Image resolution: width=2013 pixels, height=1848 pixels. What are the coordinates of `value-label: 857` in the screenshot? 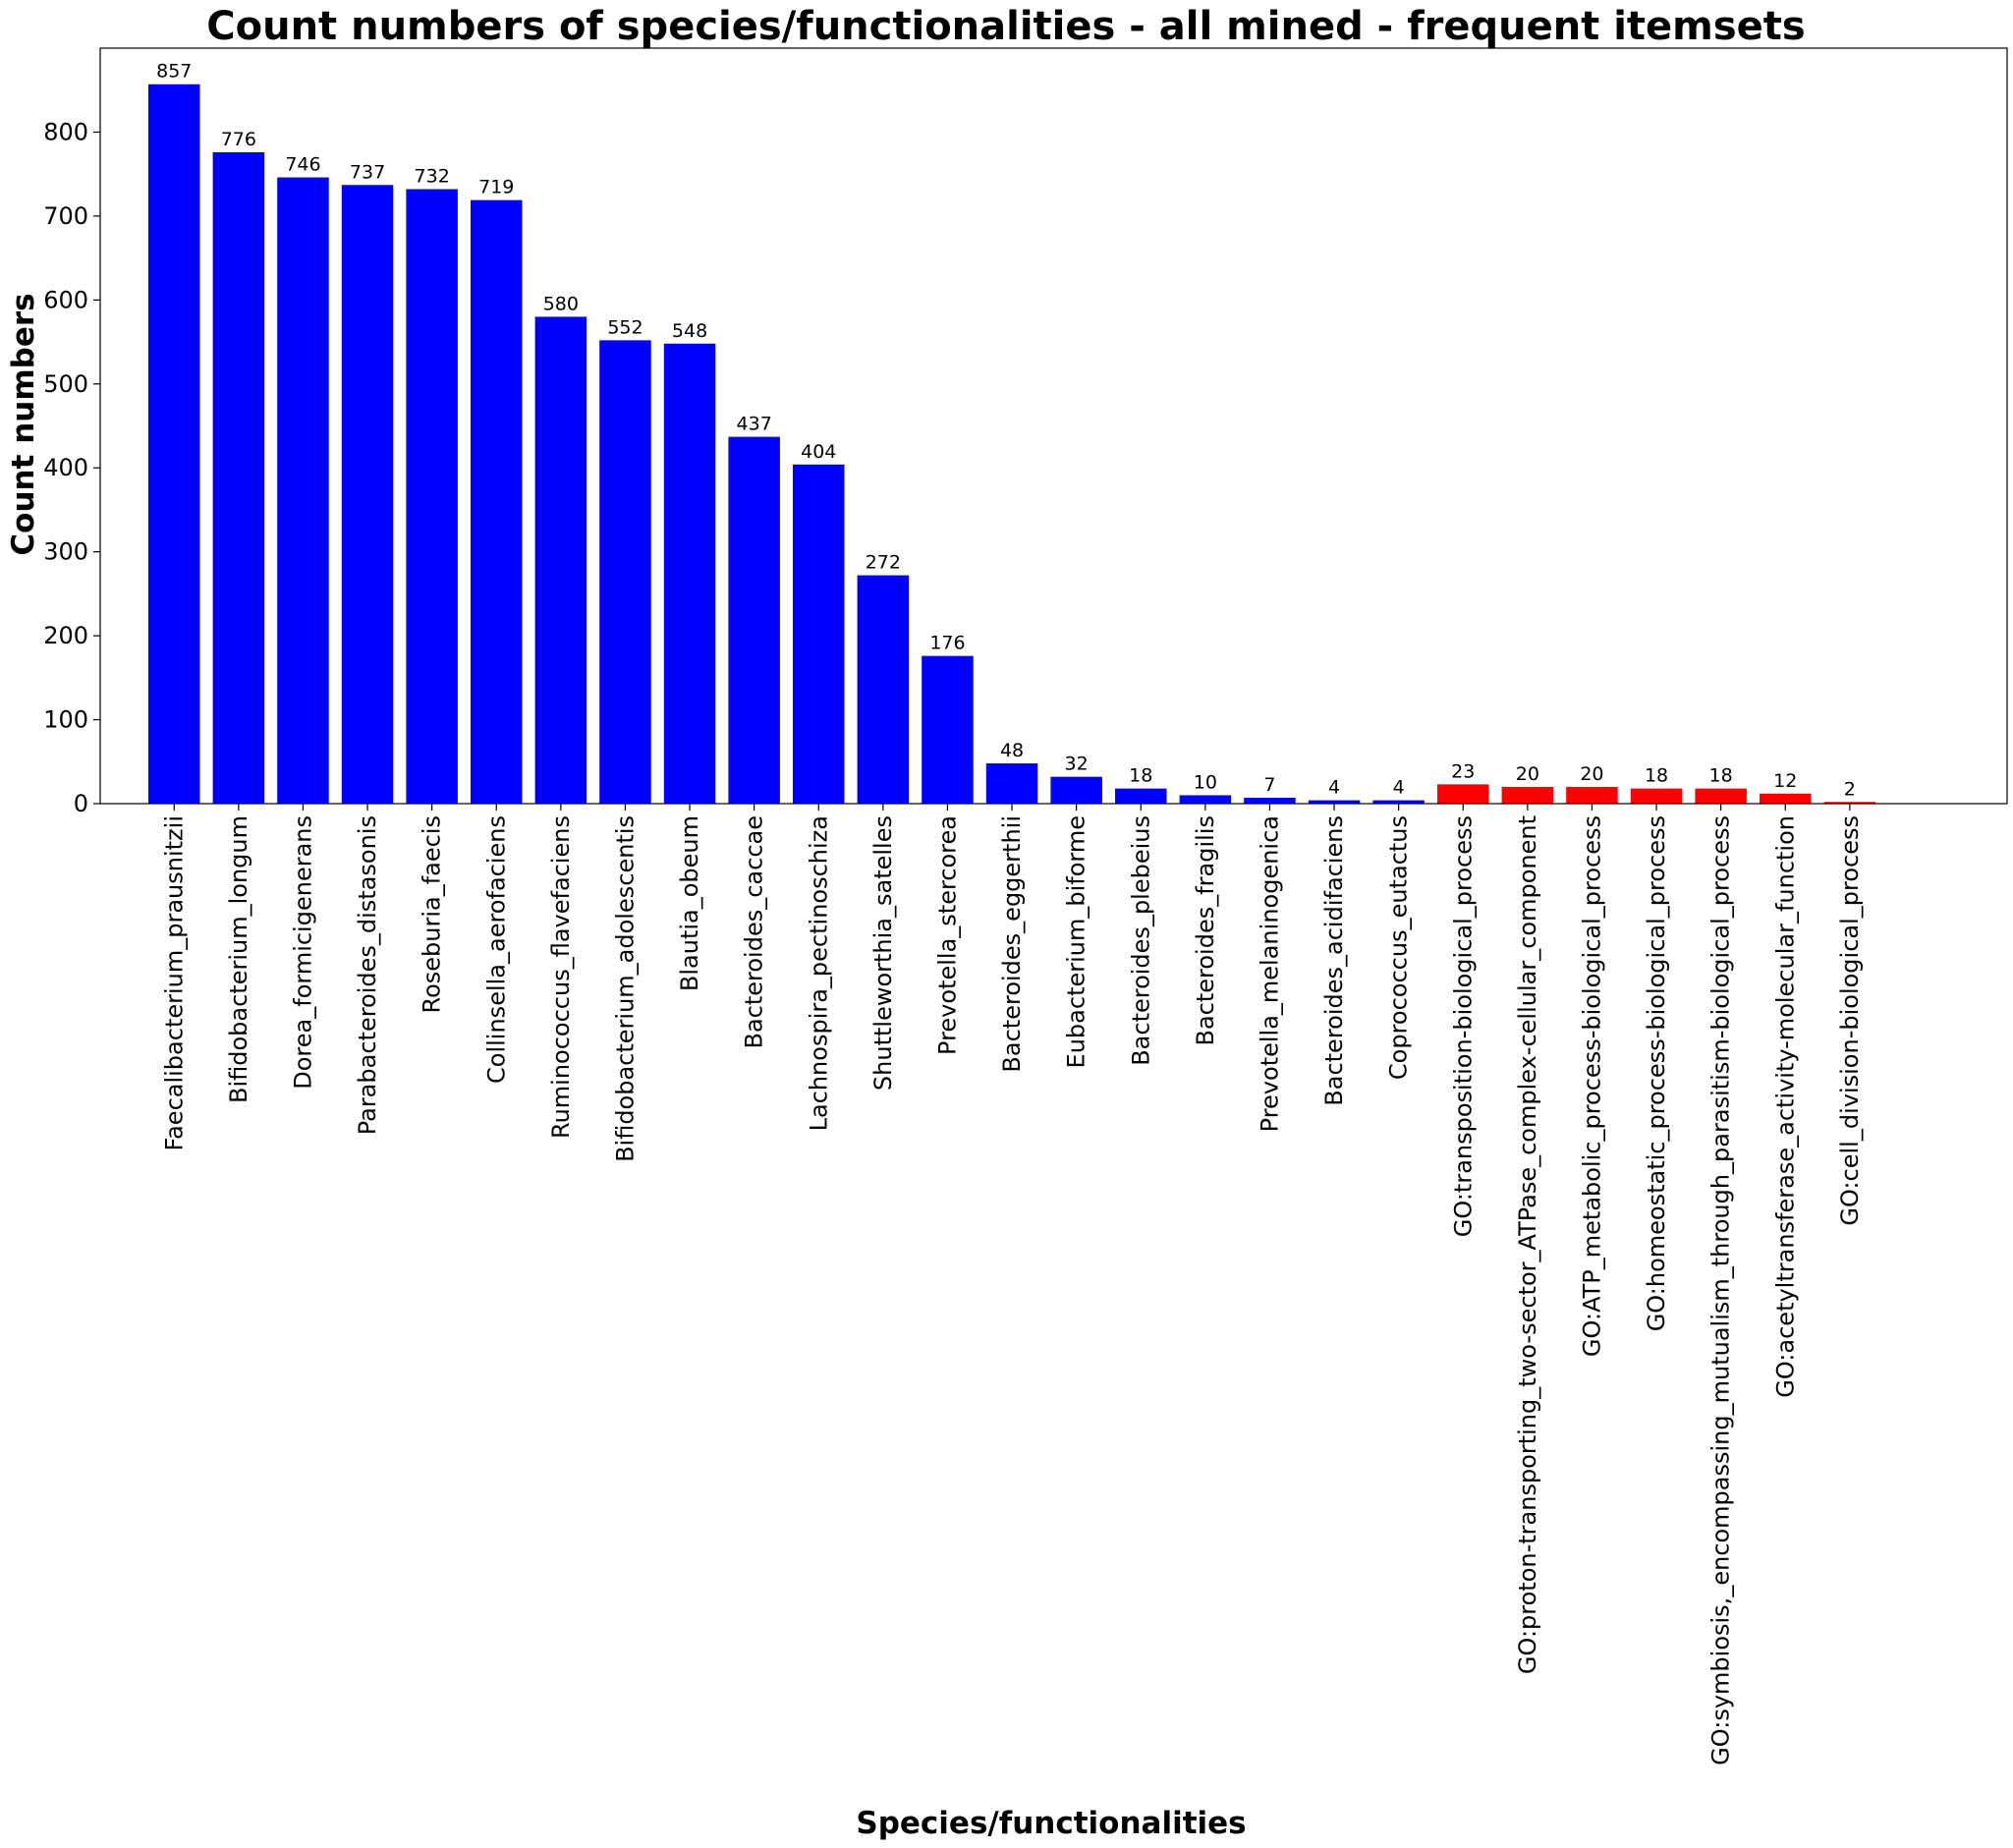 It's located at (174, 72).